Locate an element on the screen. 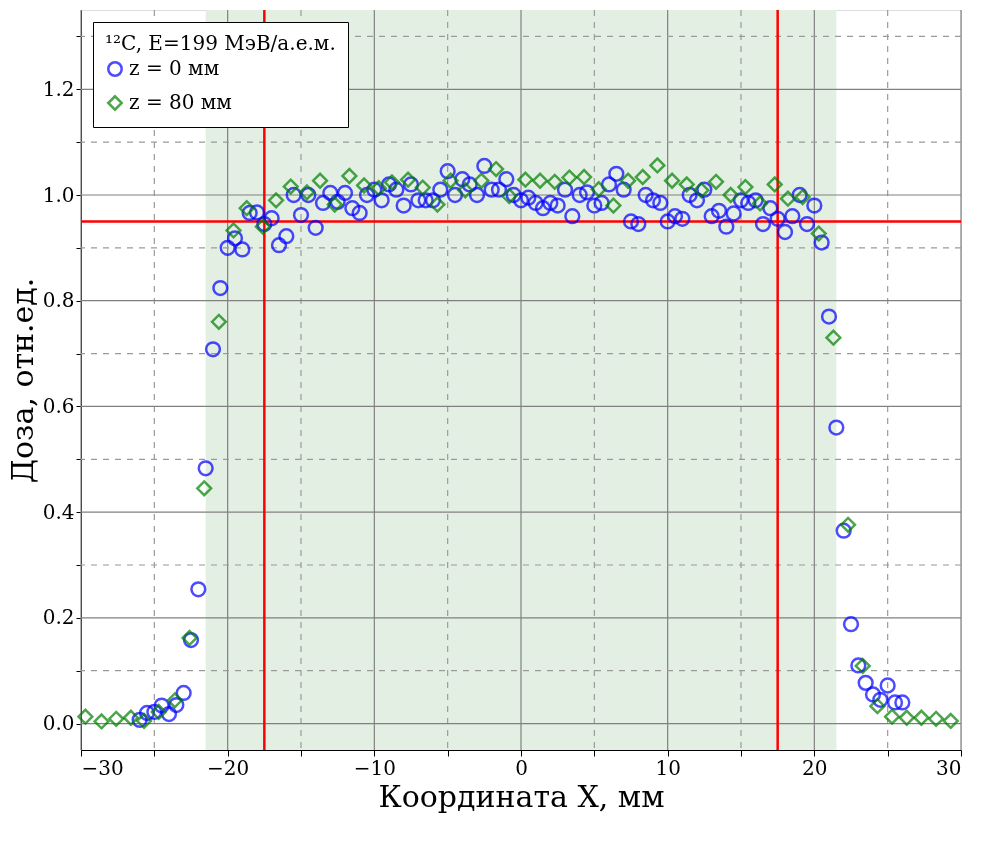 The image size is (1005, 848). y-tick-label: 1.0 is located at coordinates (58, 194).